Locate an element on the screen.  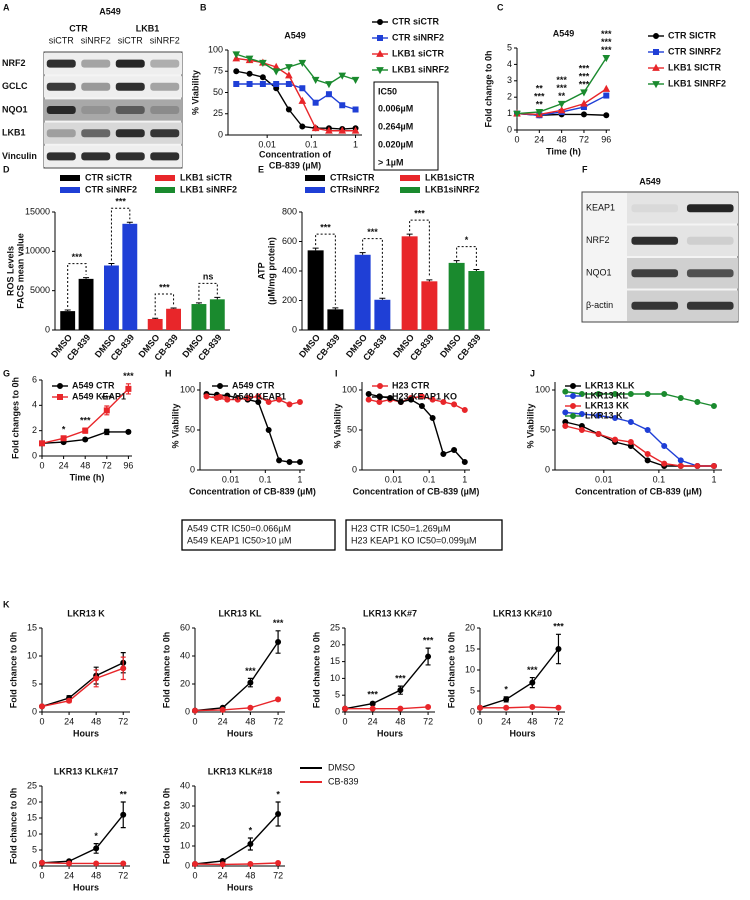
x-tick-label: 24 is located at coordinates (223, 875).